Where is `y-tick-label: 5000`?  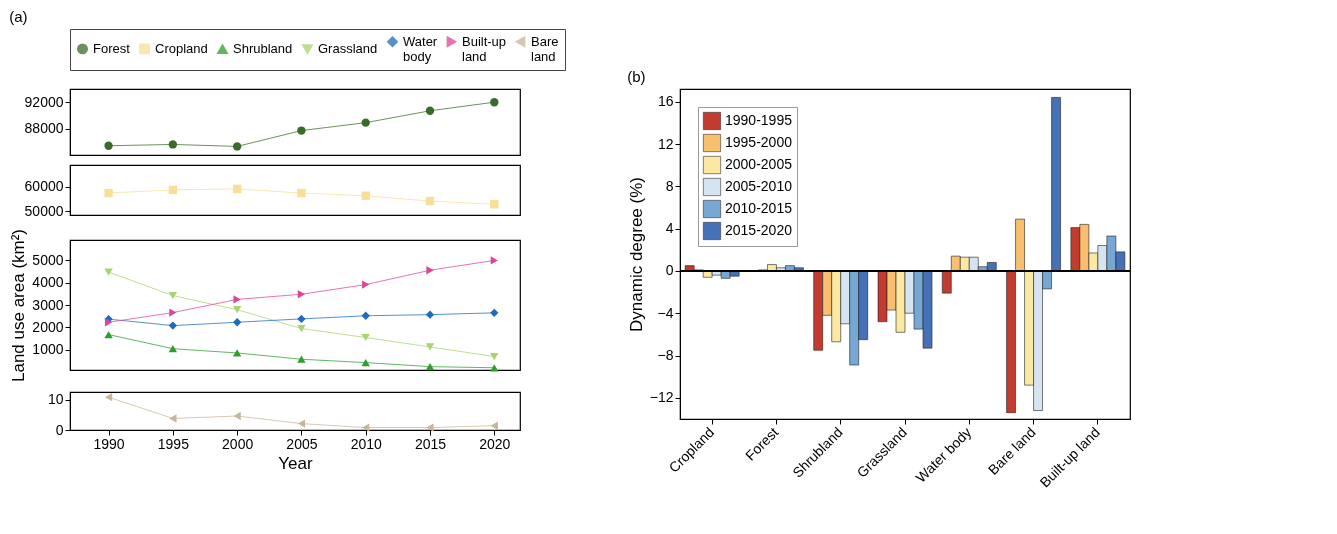 y-tick-label: 5000 is located at coordinates (48, 259).